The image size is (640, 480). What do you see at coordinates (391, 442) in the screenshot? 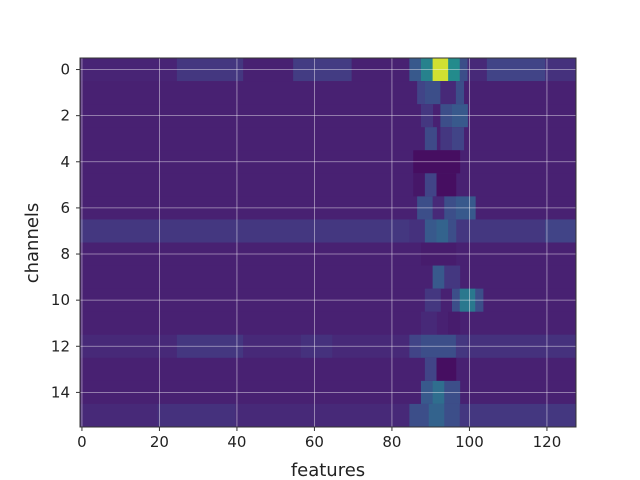
I see `x-tick-label: 80` at bounding box center [391, 442].